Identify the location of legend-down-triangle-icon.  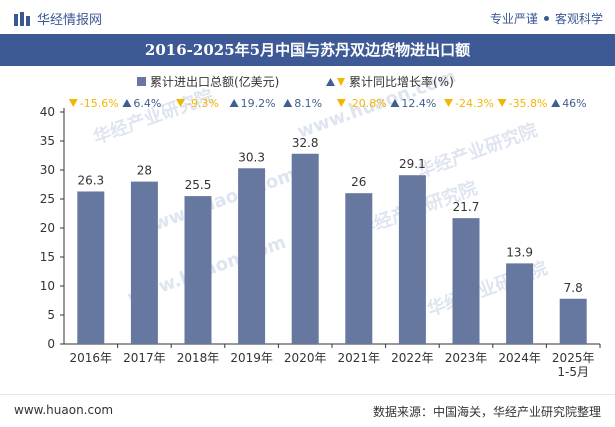
(341, 82).